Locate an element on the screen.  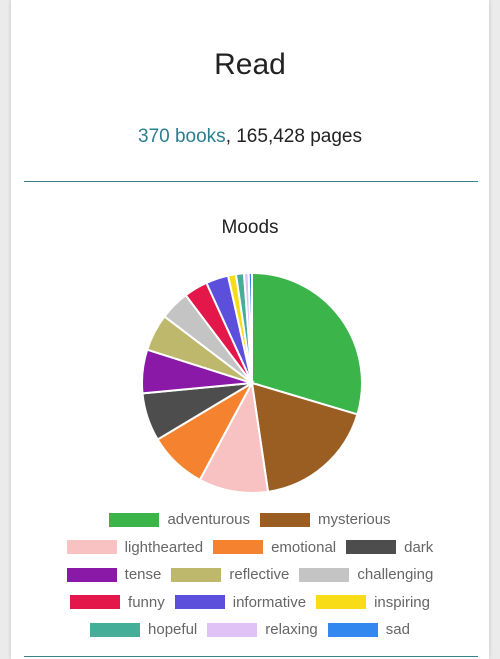
legend-item-dark: dark is located at coordinates (389, 547).